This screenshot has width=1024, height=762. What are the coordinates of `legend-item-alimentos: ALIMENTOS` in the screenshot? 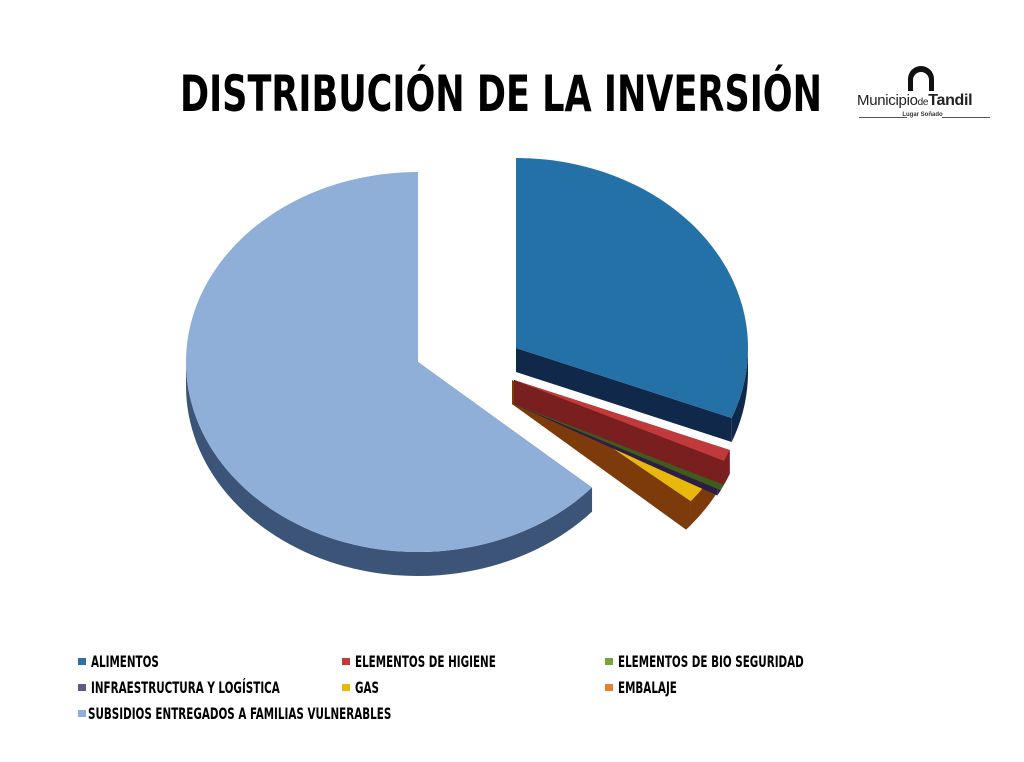 It's located at (131, 661).